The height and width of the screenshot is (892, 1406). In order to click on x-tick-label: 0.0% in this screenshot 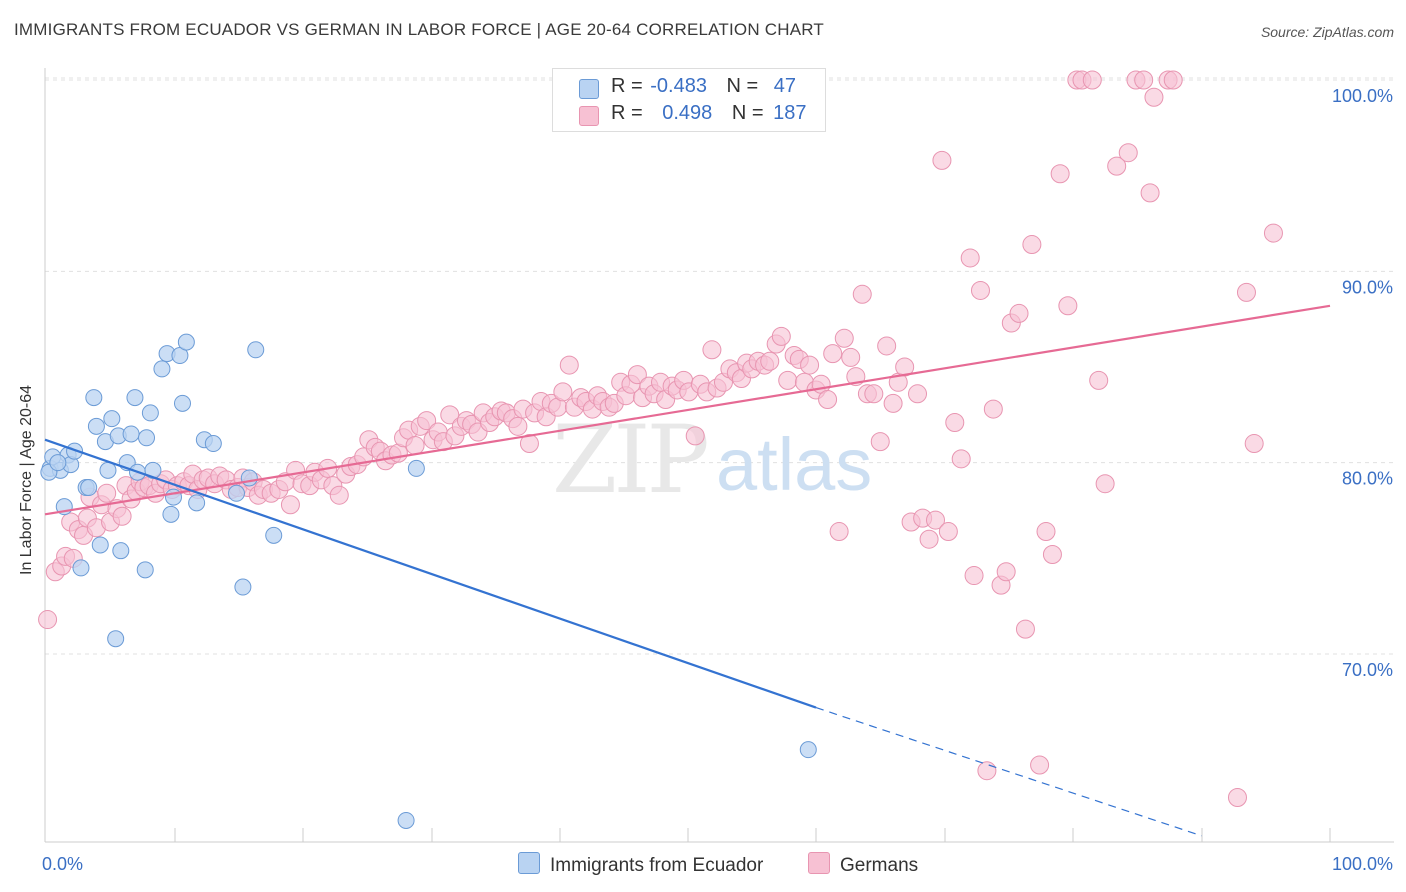, I will do `click(62, 864)`.